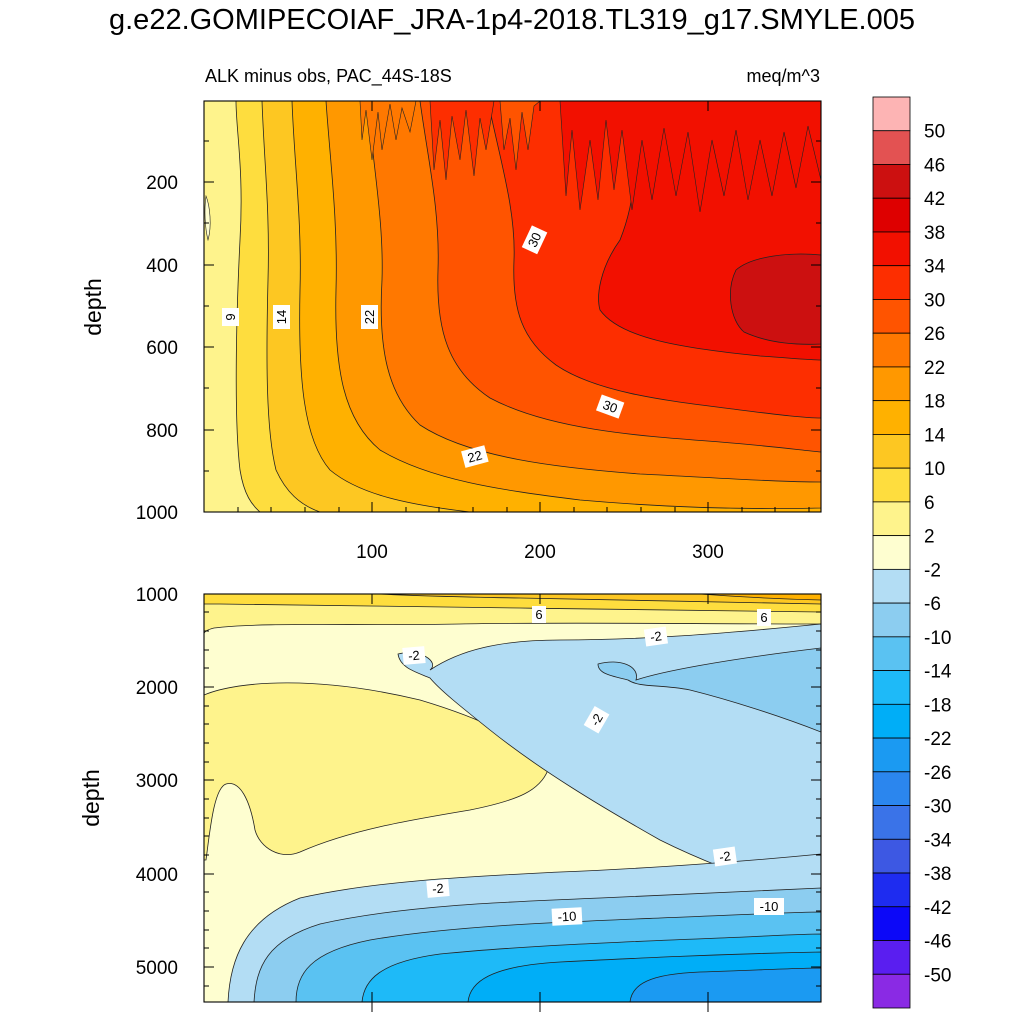  Describe the element at coordinates (938, 672) in the screenshot. I see `colorbar-level-label: -14` at that location.